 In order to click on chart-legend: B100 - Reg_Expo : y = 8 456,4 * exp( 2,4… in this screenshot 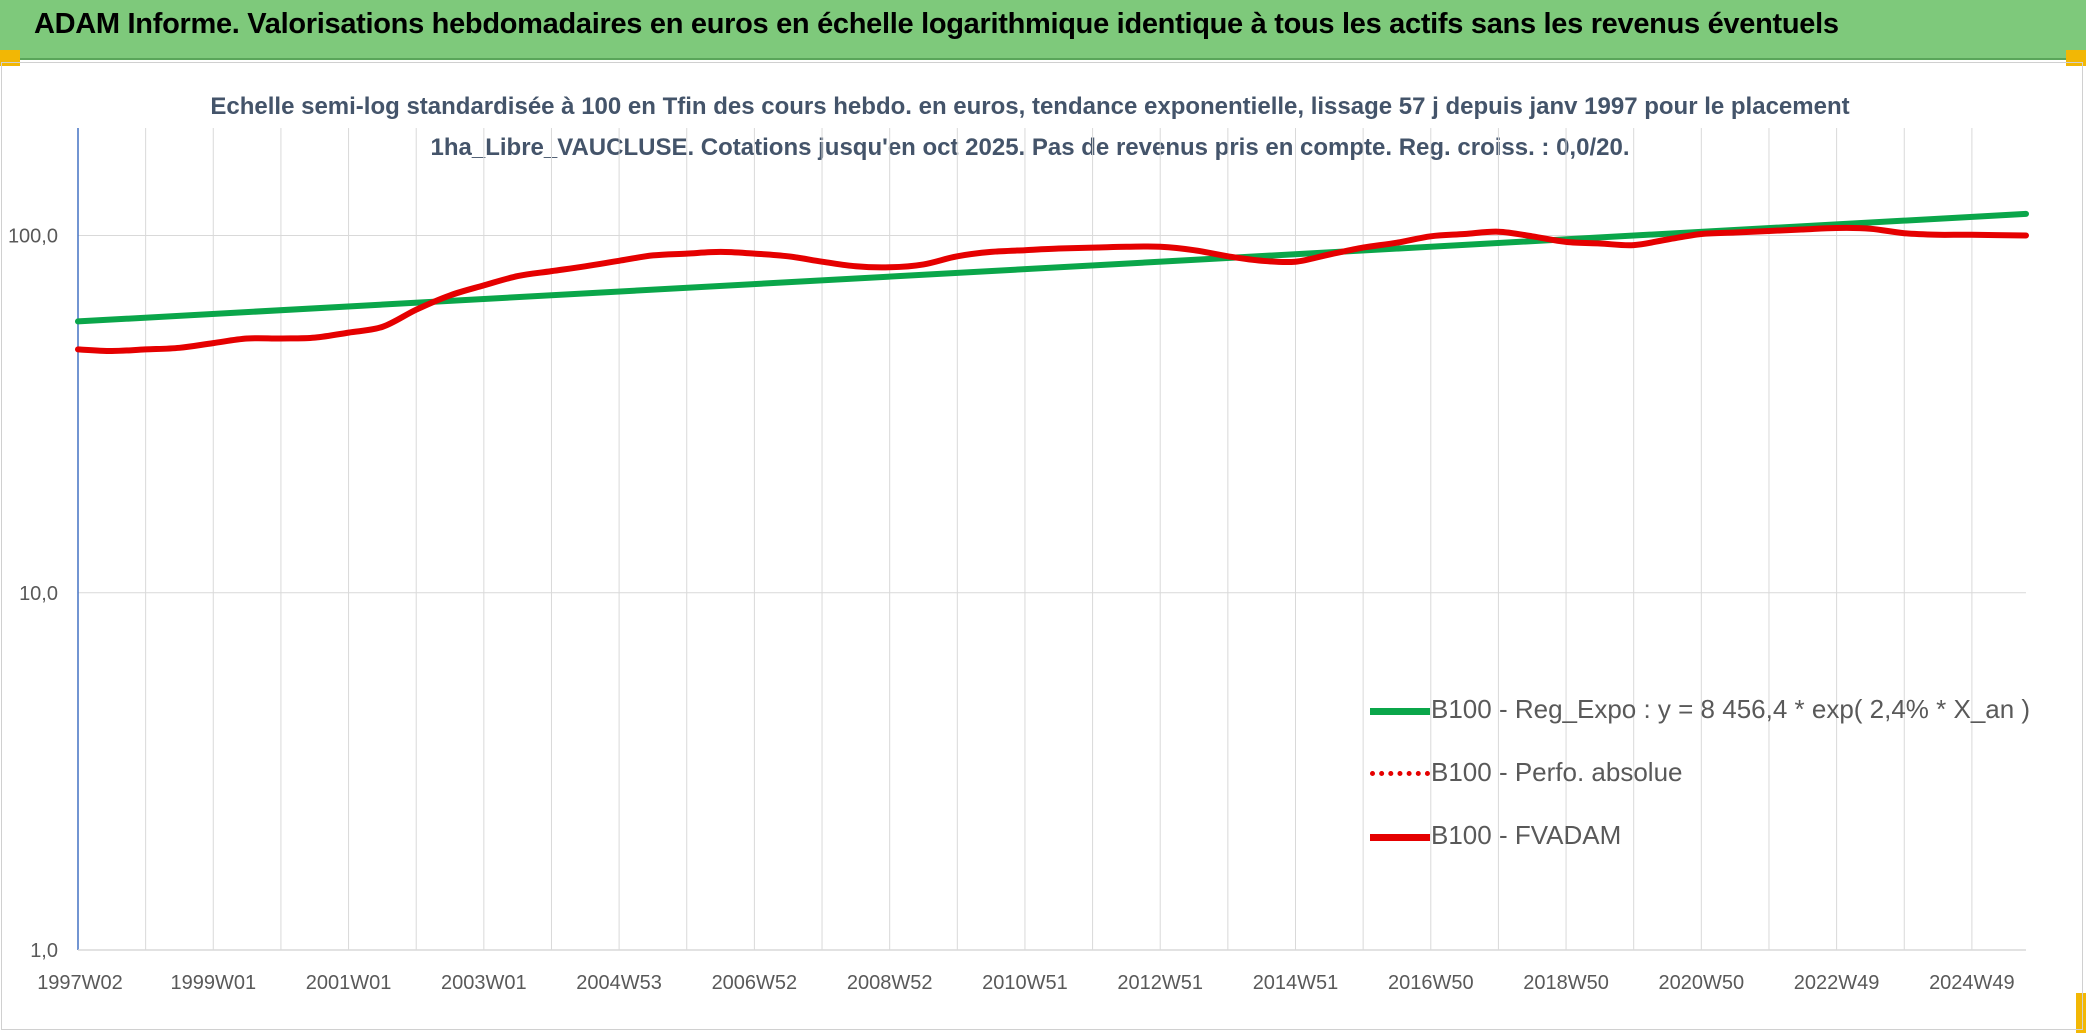, I will do `click(1705, 782)`.